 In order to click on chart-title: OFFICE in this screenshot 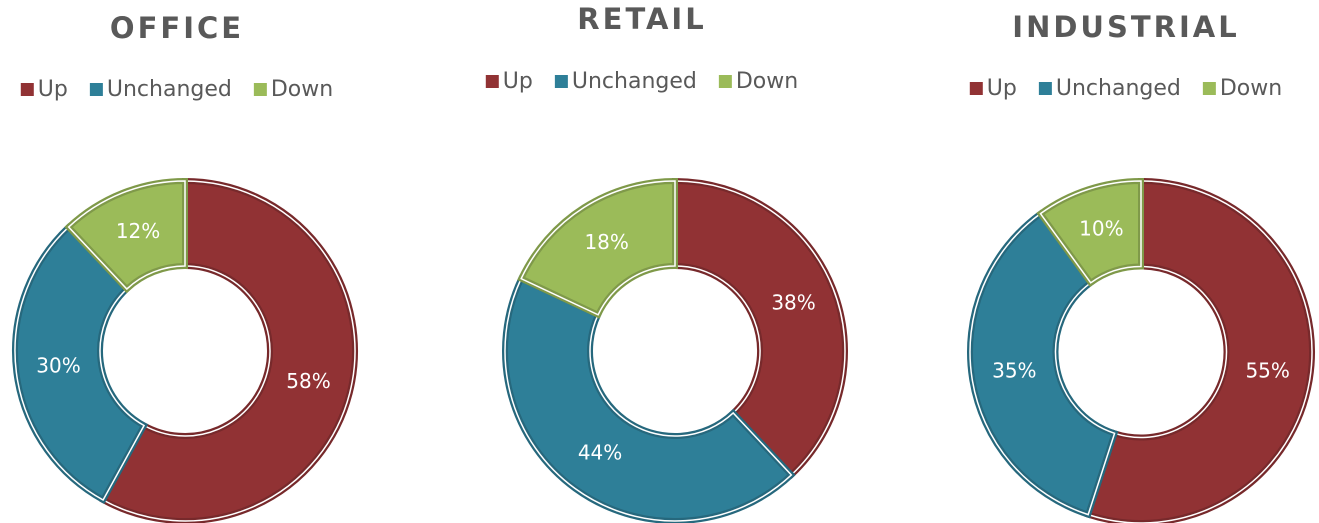, I will do `click(177, 28)`.